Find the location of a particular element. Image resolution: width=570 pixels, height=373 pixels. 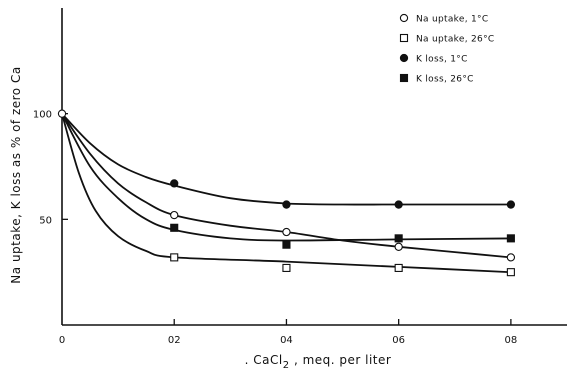

legend-label-4: K loss, 26°C is located at coordinates (445, 80).